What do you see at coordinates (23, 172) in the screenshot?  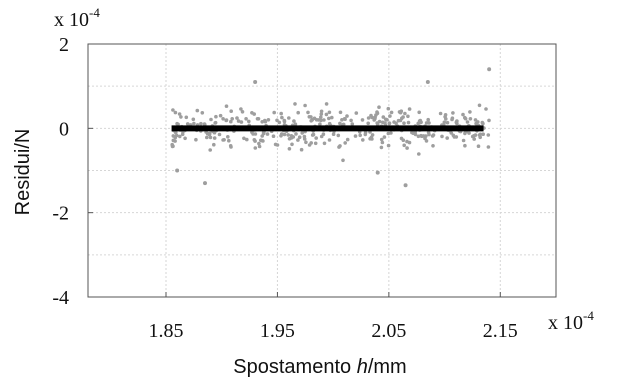 I see `y-axis-label: Residui/N` at bounding box center [23, 172].